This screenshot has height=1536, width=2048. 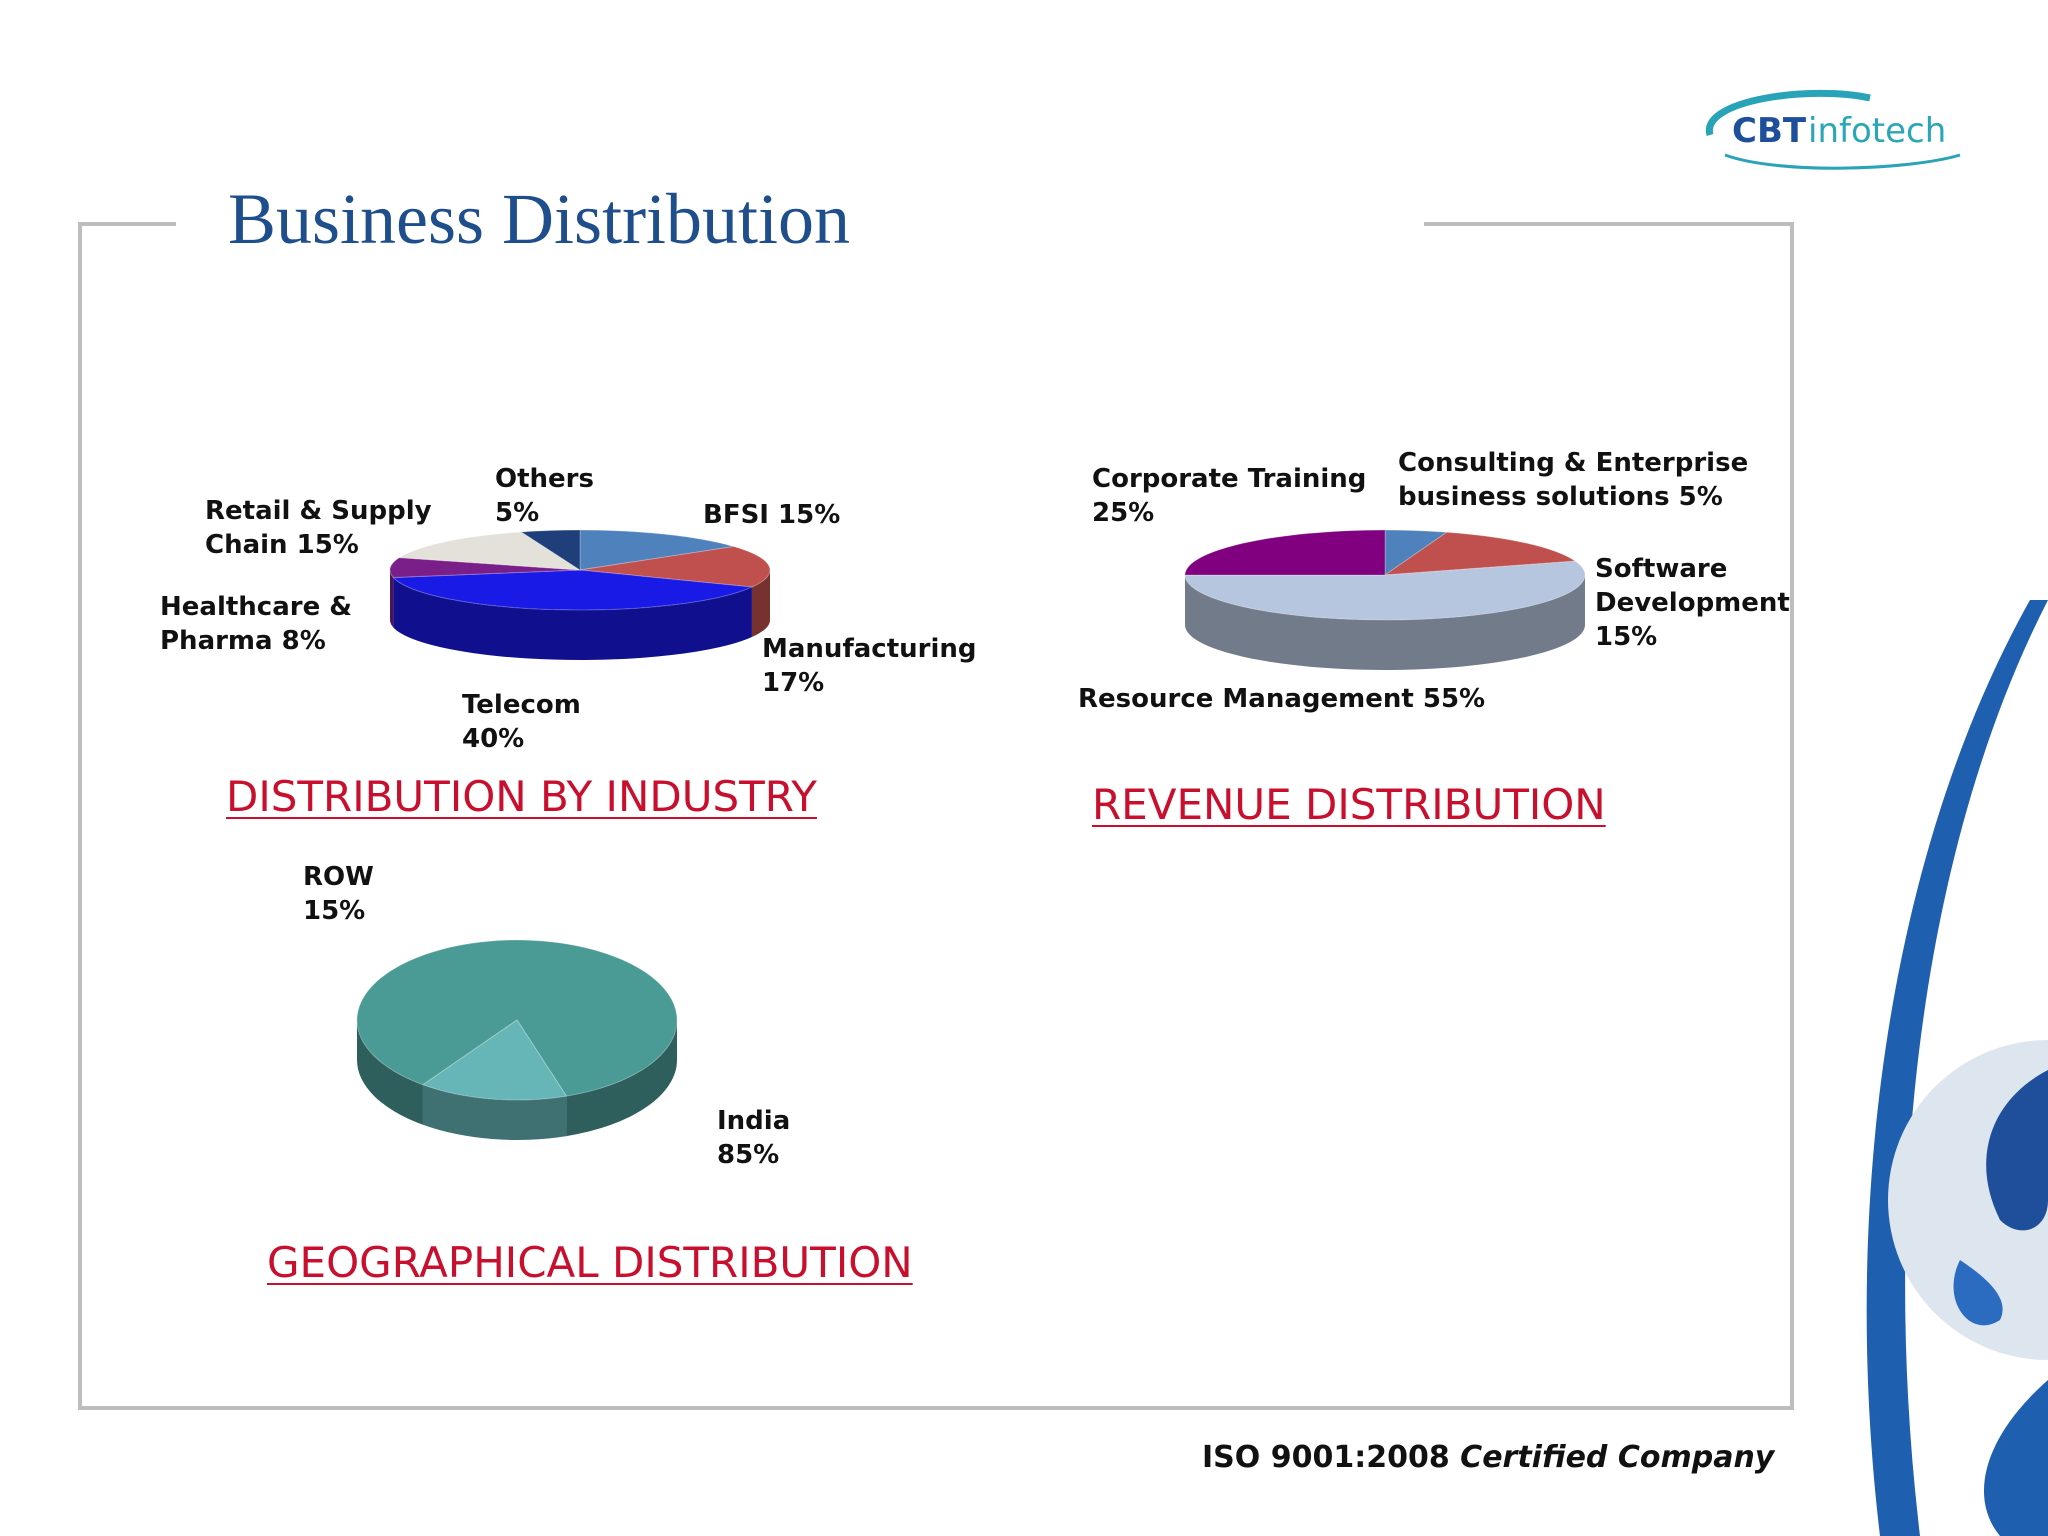 I want to click on logo-name-bold: CBT, so click(x=1769, y=131).